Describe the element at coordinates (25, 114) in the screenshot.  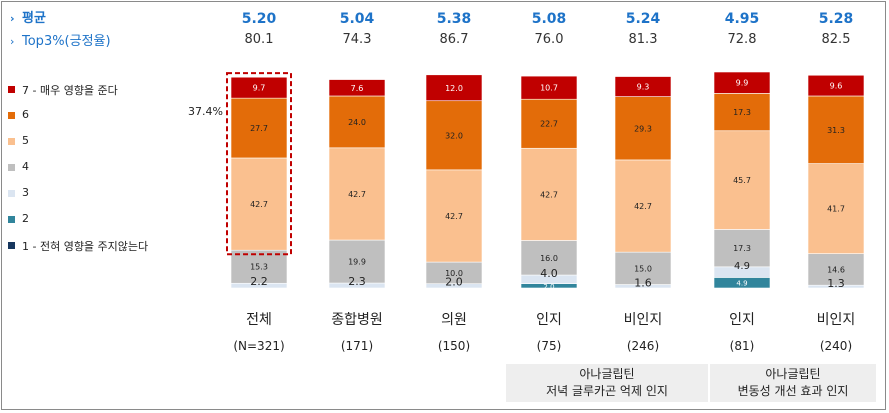
I see `legend-label: 6` at that location.